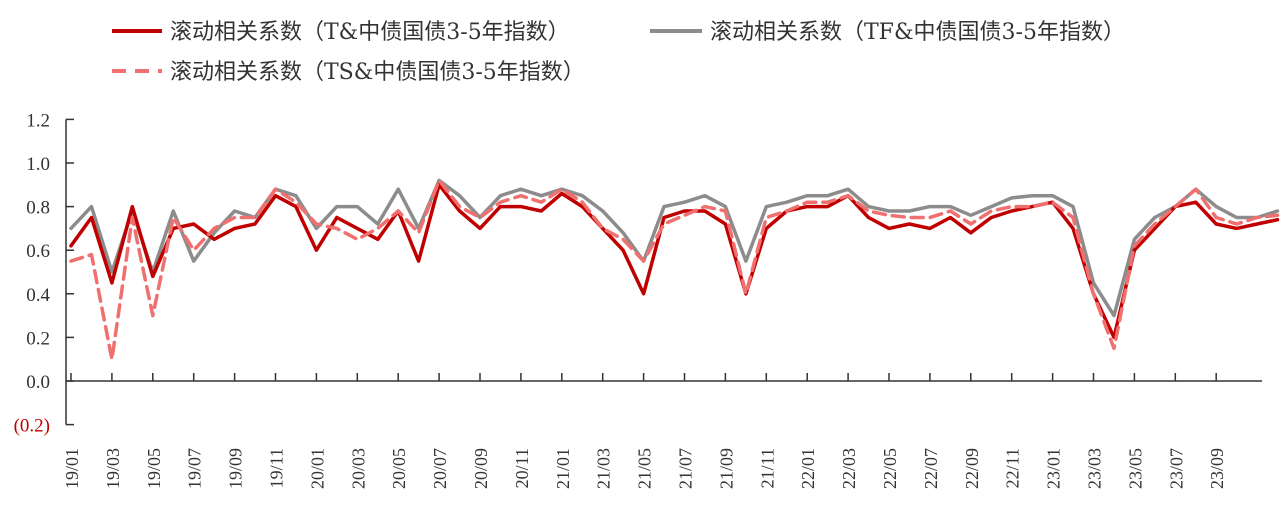  Describe the element at coordinates (849, 468) in the screenshot. I see `x-tick-label: 22/03` at that location.